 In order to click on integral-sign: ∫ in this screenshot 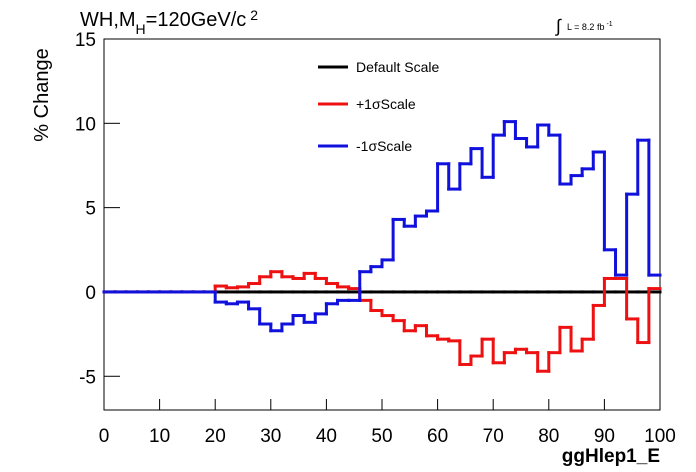, I will do `click(558, 26)`.